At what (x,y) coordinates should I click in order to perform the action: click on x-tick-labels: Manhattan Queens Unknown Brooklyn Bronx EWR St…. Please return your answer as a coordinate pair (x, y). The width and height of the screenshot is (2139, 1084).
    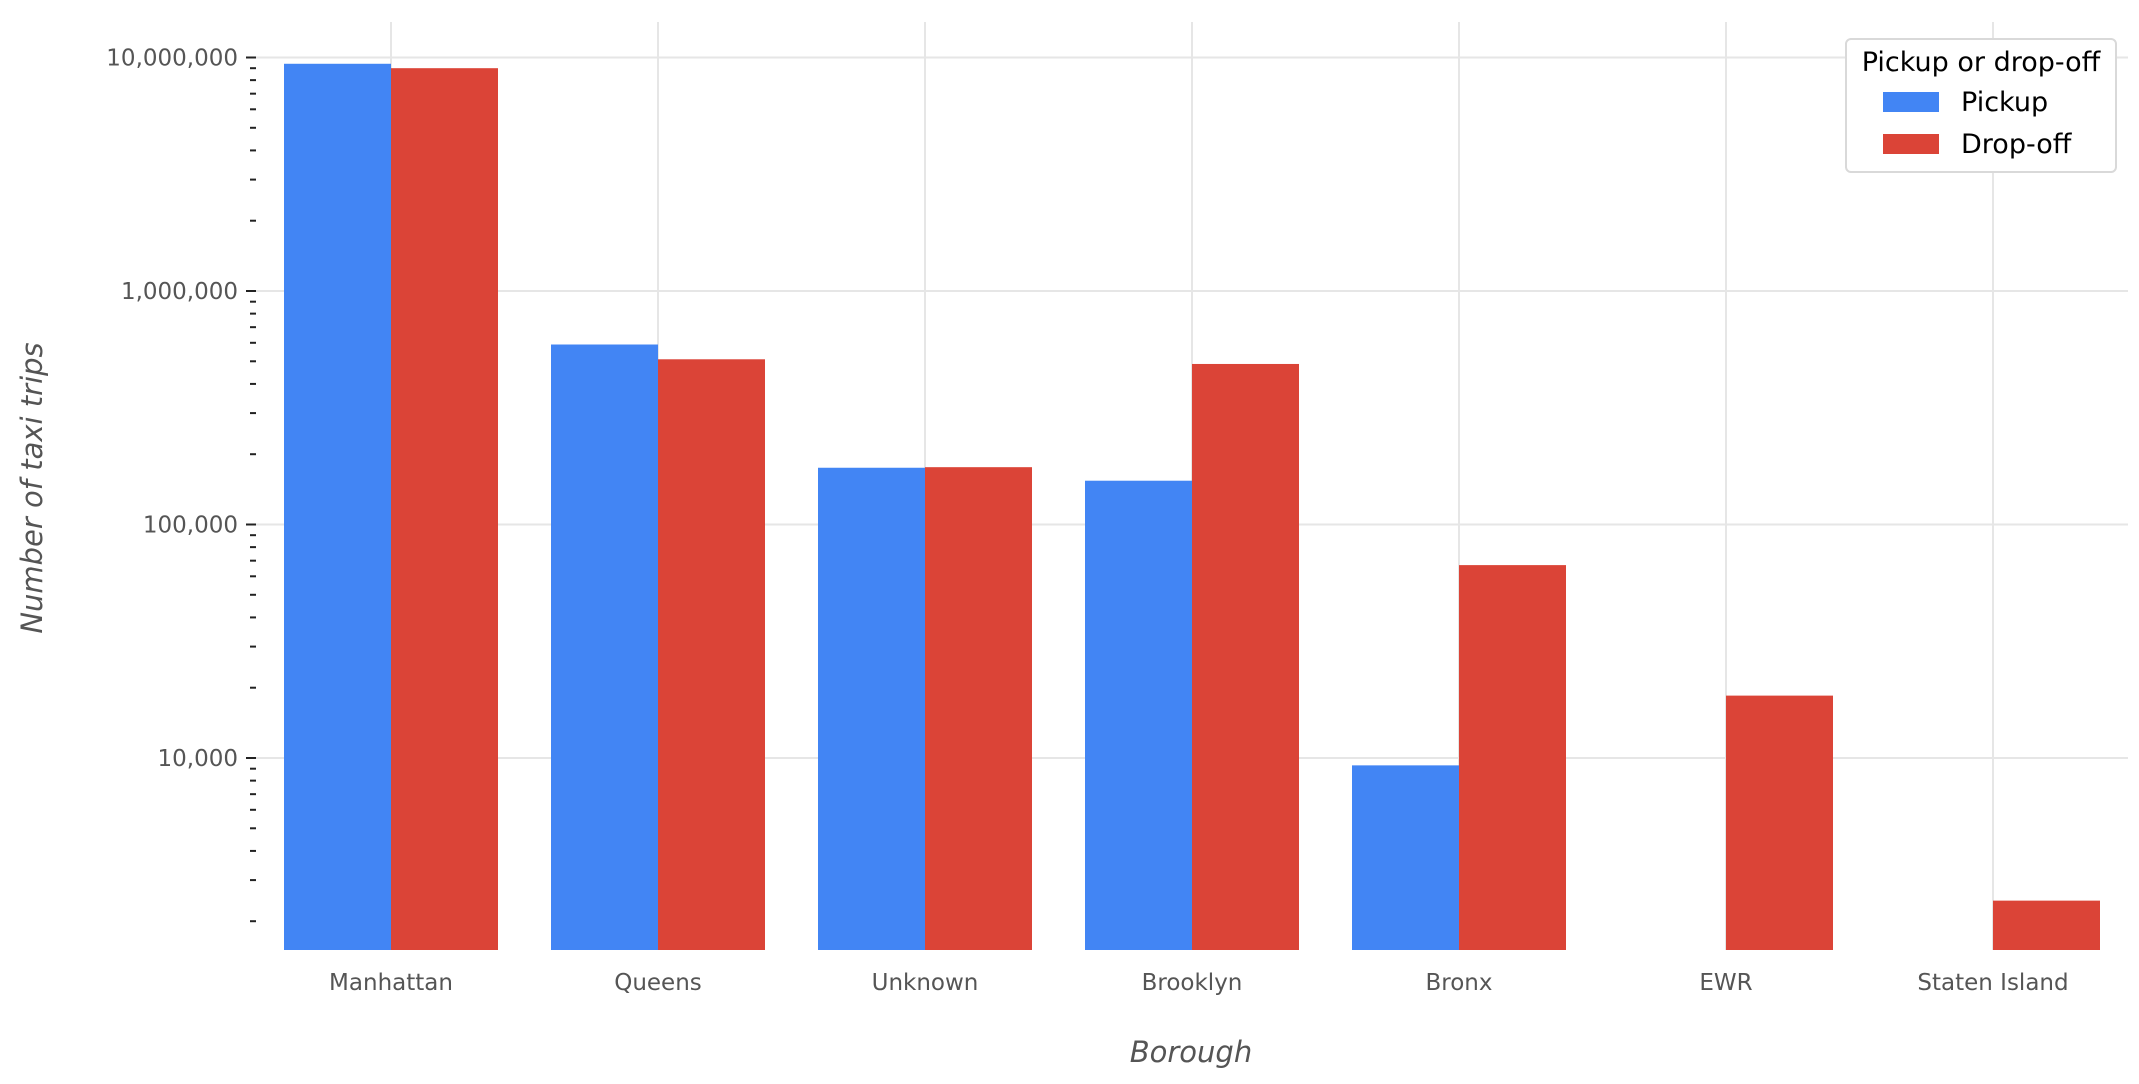
    Looking at the image, I should click on (1199, 983).